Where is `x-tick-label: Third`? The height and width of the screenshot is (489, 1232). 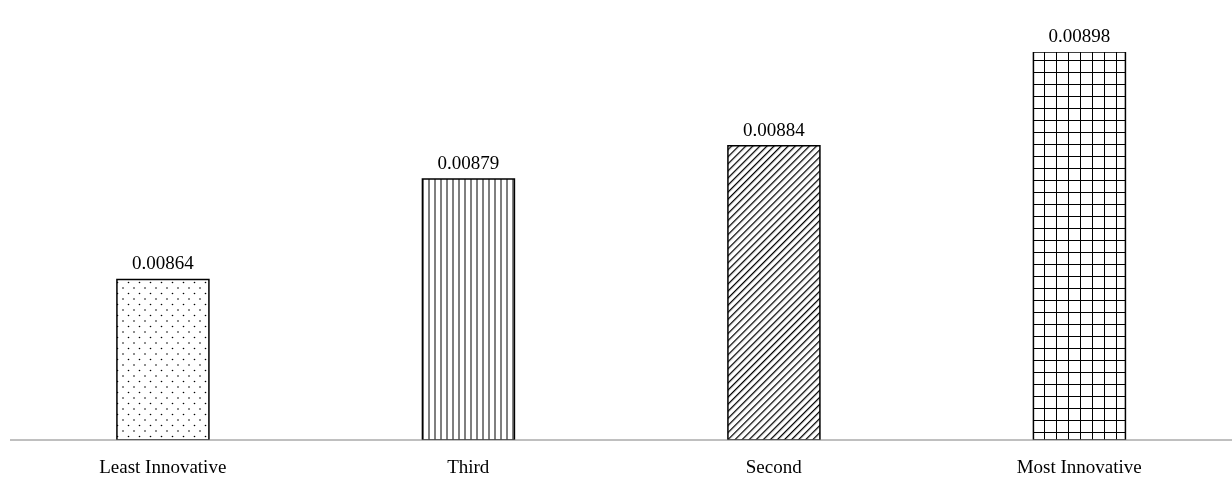 x-tick-label: Third is located at coordinates (468, 467).